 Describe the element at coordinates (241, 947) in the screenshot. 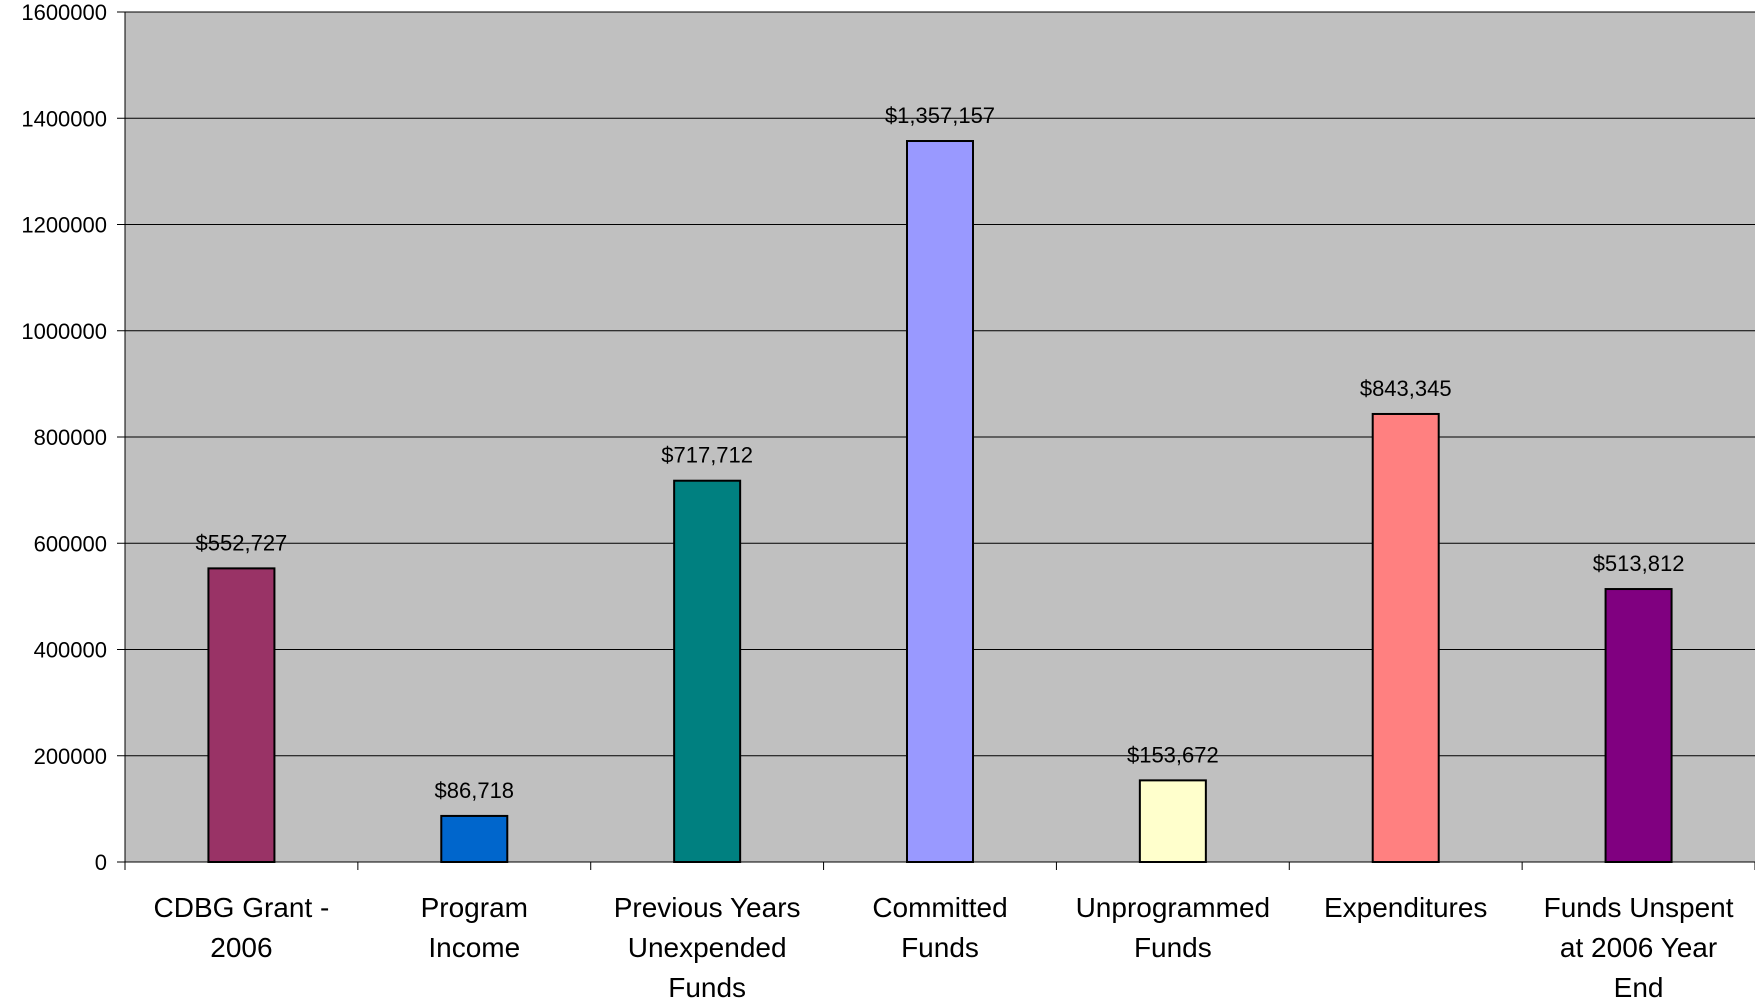

I see `category-label-line: 2006` at that location.